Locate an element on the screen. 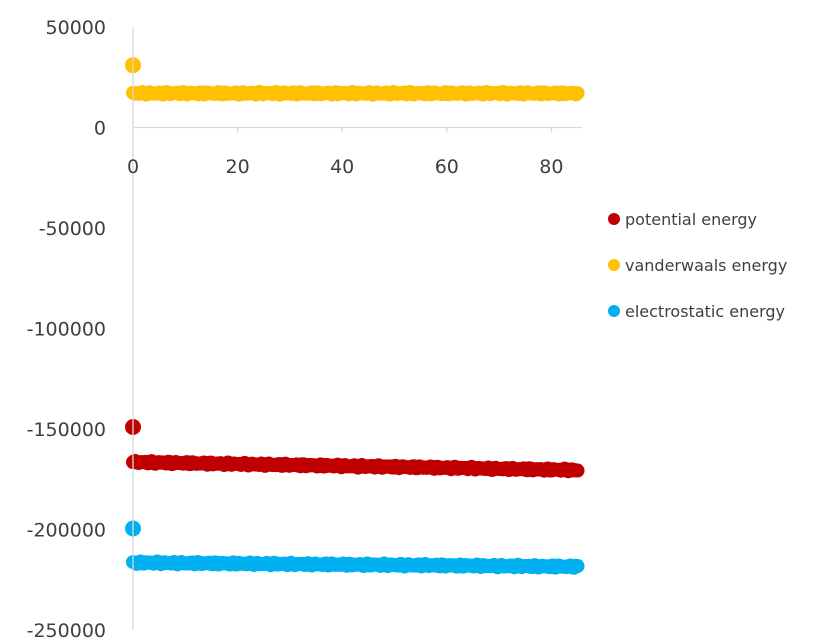 The width and height of the screenshot is (830, 643). legend-label-electrostatic-energy: electrostatic energy is located at coordinates (705, 311).